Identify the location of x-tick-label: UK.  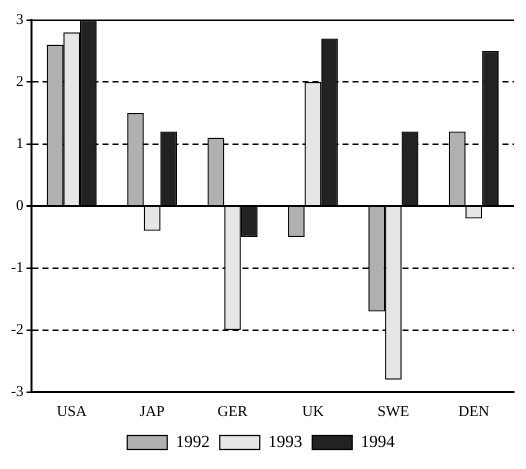
(313, 412).